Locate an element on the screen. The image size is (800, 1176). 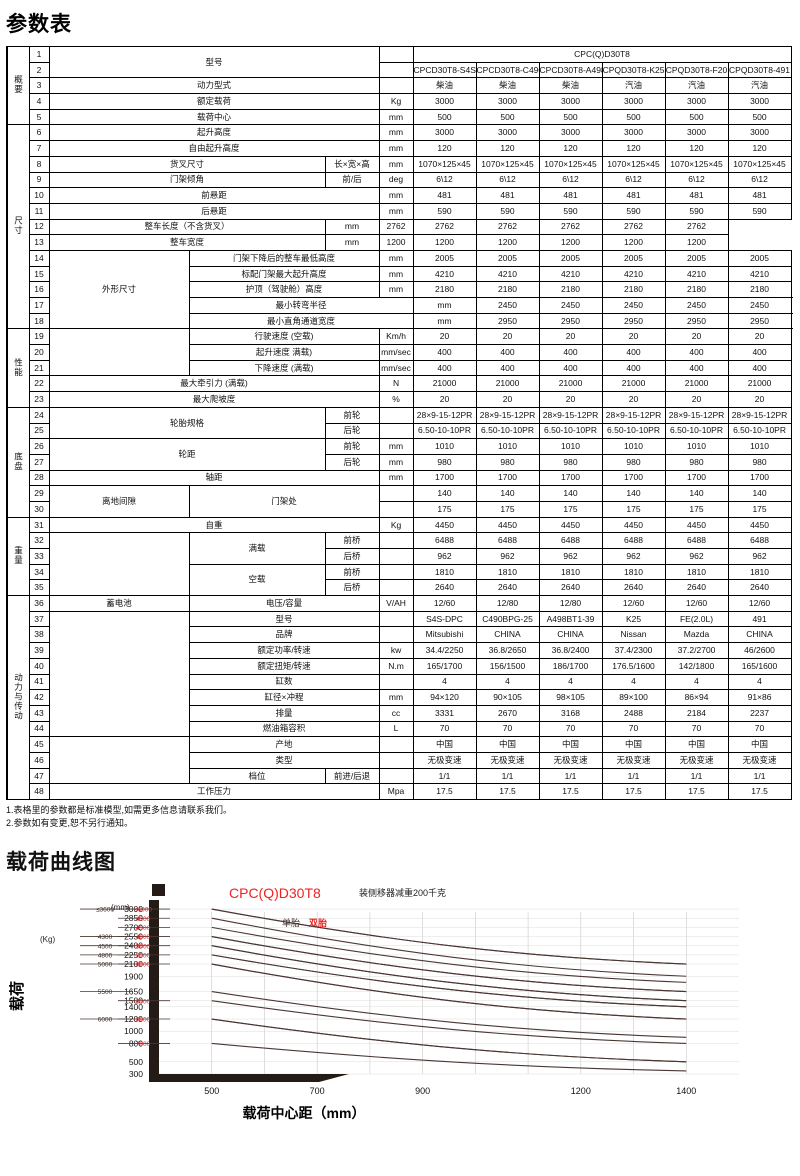
page-title: 参数表 is located at coordinates (403, 23).